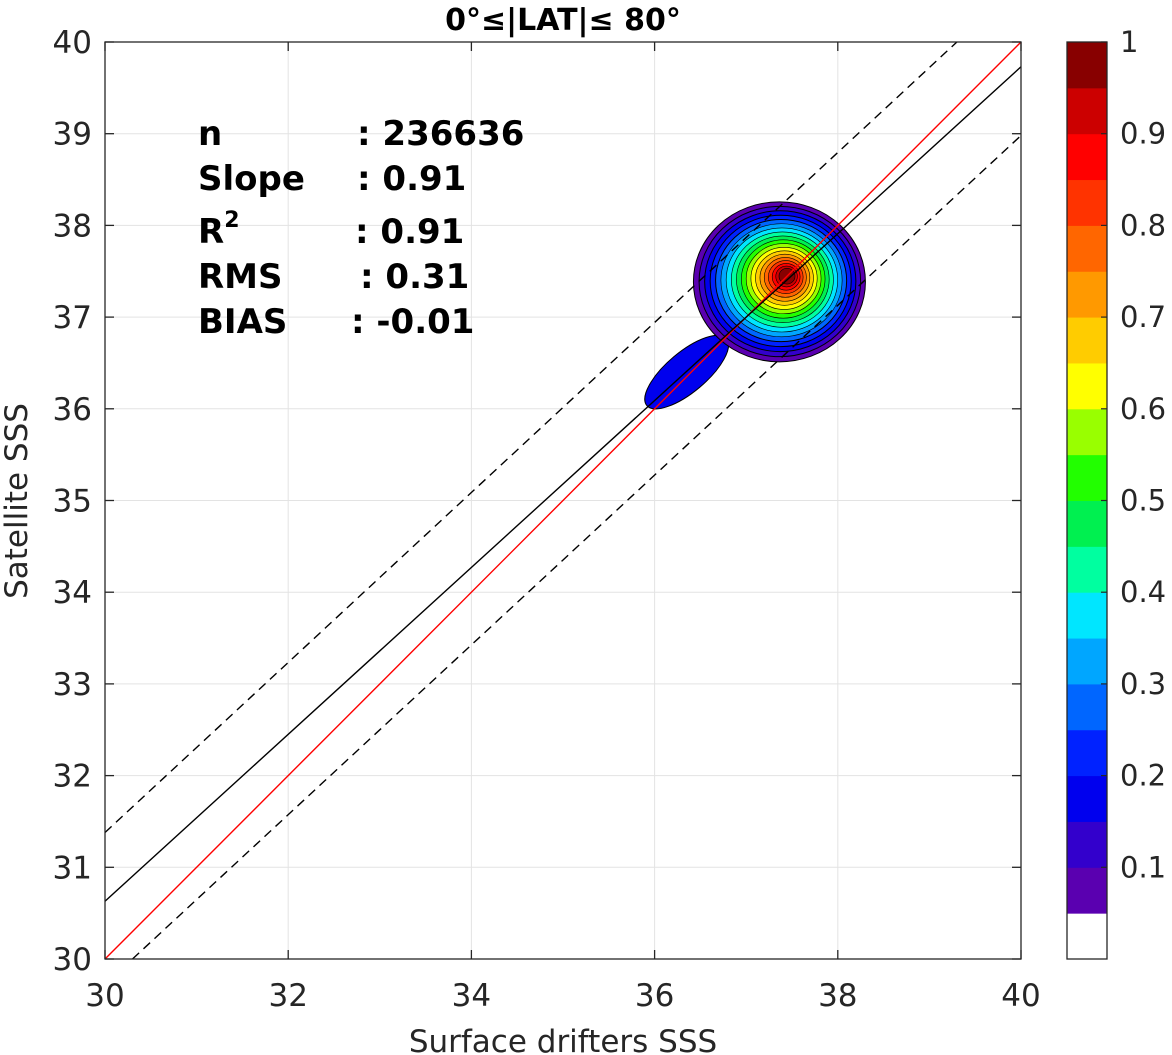 The width and height of the screenshot is (1172, 1055). What do you see at coordinates (837, 996) in the screenshot?
I see `x-tick-label: 38` at bounding box center [837, 996].